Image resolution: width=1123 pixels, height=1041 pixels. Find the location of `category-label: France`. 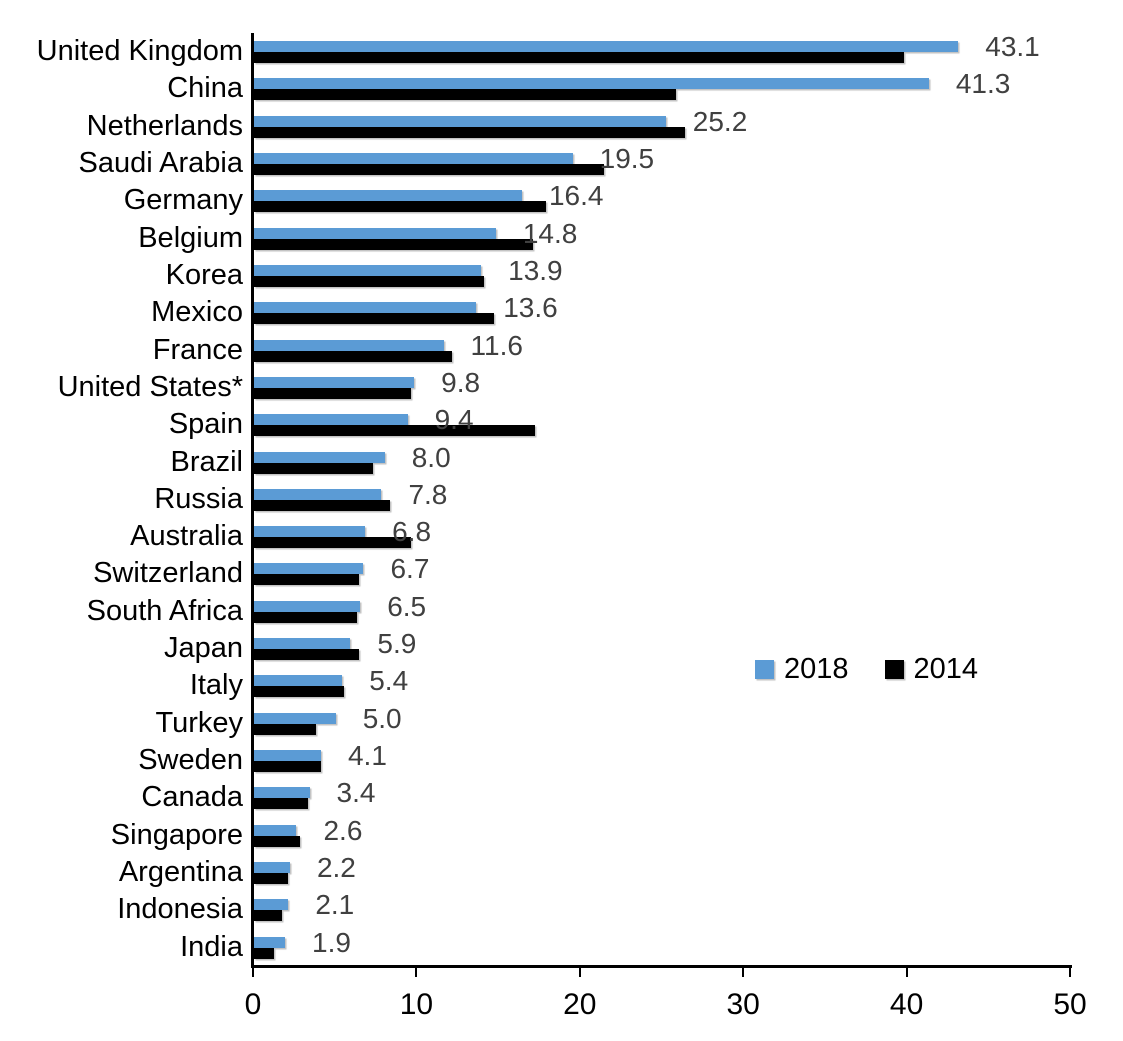

category-label: France is located at coordinates (197, 349).